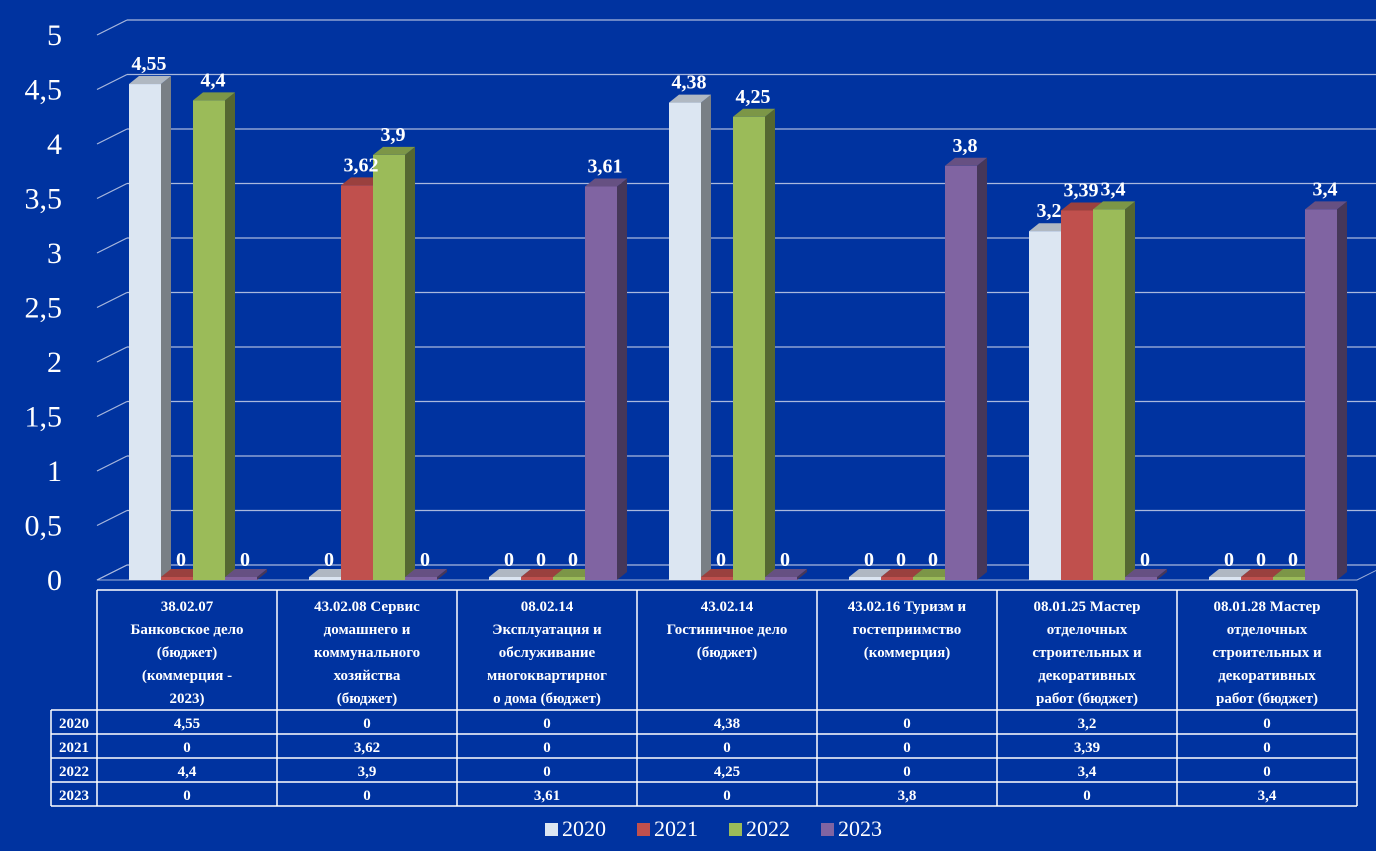 The image size is (1376, 851). I want to click on category-label-line: гостеприимство, so click(907, 630).